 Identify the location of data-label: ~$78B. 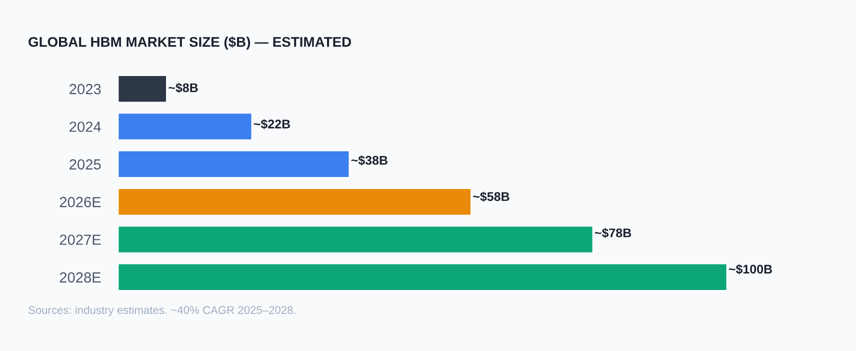
(613, 233).